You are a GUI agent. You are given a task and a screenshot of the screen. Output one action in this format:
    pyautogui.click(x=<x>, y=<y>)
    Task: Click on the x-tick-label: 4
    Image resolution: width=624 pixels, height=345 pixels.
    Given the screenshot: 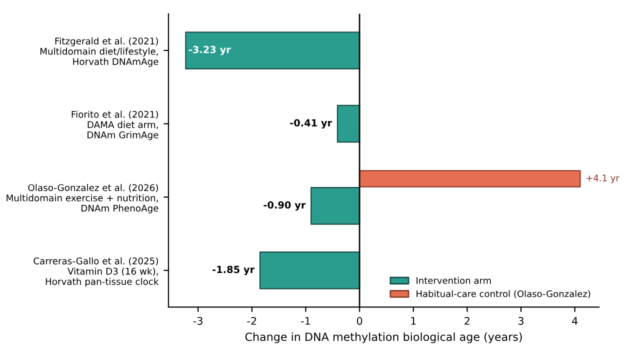 What is the action you would take?
    pyautogui.click(x=575, y=321)
    